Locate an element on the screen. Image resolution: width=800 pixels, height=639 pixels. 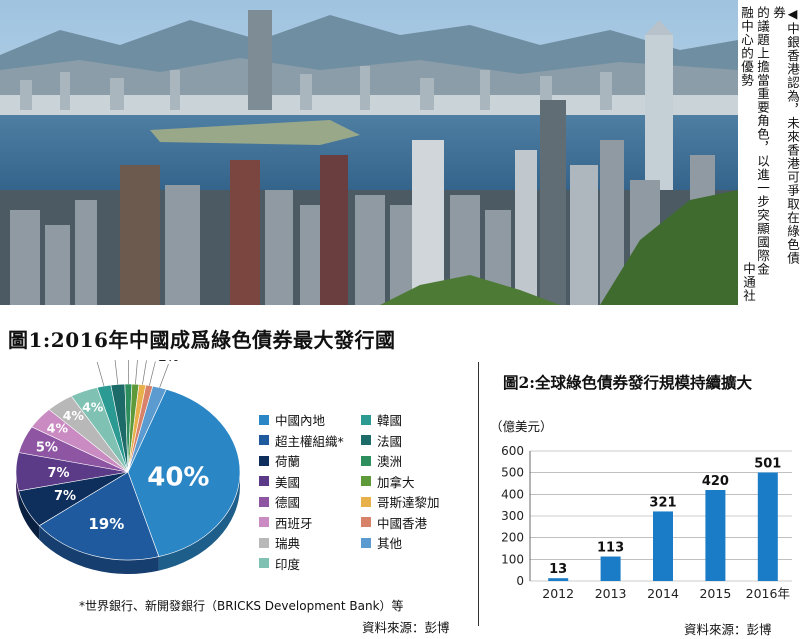
legend-item: 印度 is located at coordinates (279, 563).